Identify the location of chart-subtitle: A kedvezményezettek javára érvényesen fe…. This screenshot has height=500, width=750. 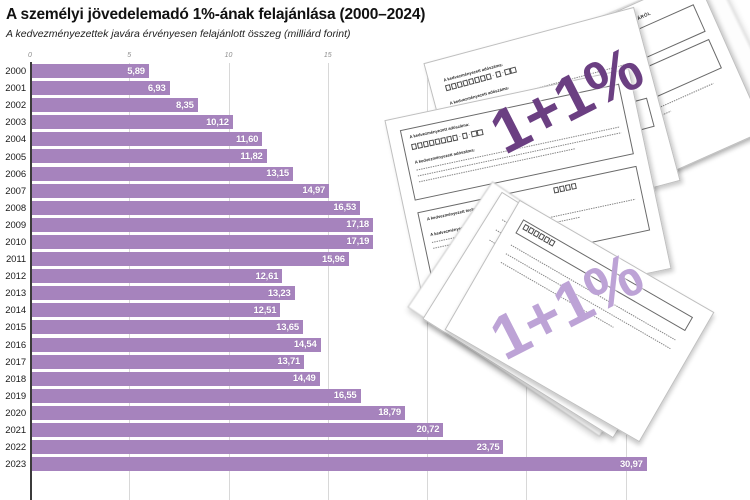
(178, 33).